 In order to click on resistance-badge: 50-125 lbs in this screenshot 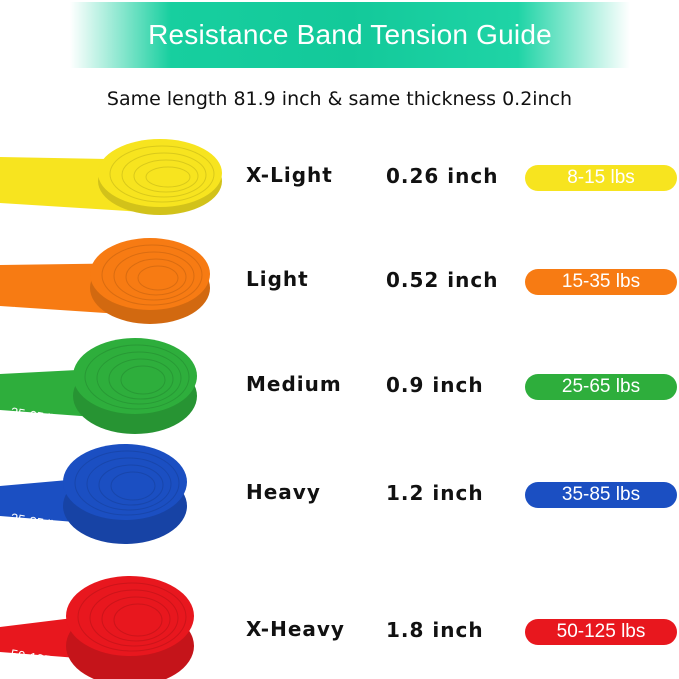, I will do `click(601, 632)`.